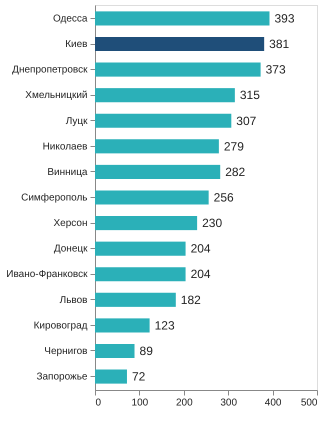  What do you see at coordinates (235, 171) in the screenshot?
I see `data-label: 282` at bounding box center [235, 171].